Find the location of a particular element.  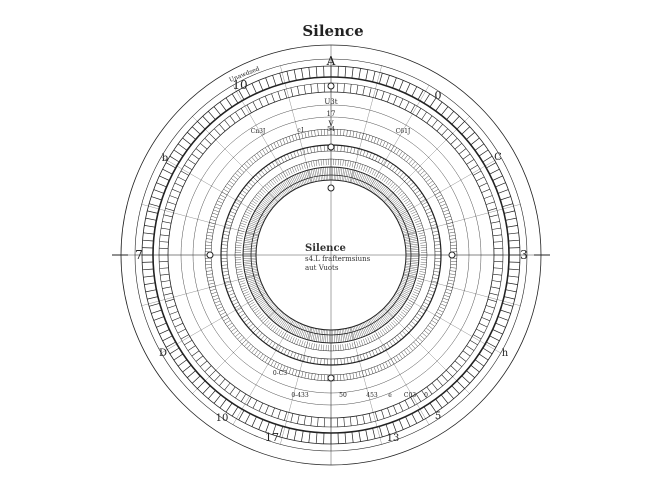

center-line-1: s4.L fraftermsiuns is located at coordinates (338, 259).